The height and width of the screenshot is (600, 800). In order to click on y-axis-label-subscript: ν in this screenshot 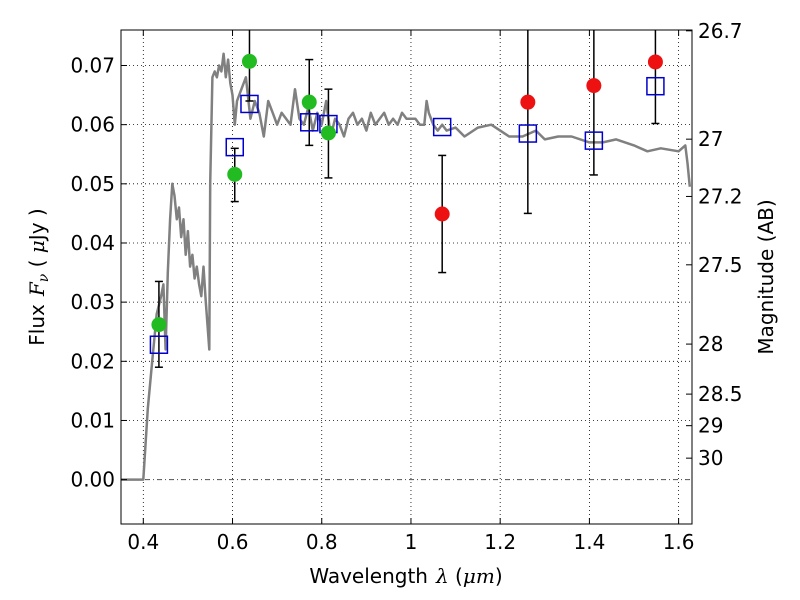, I will do `click(44, 277)`.